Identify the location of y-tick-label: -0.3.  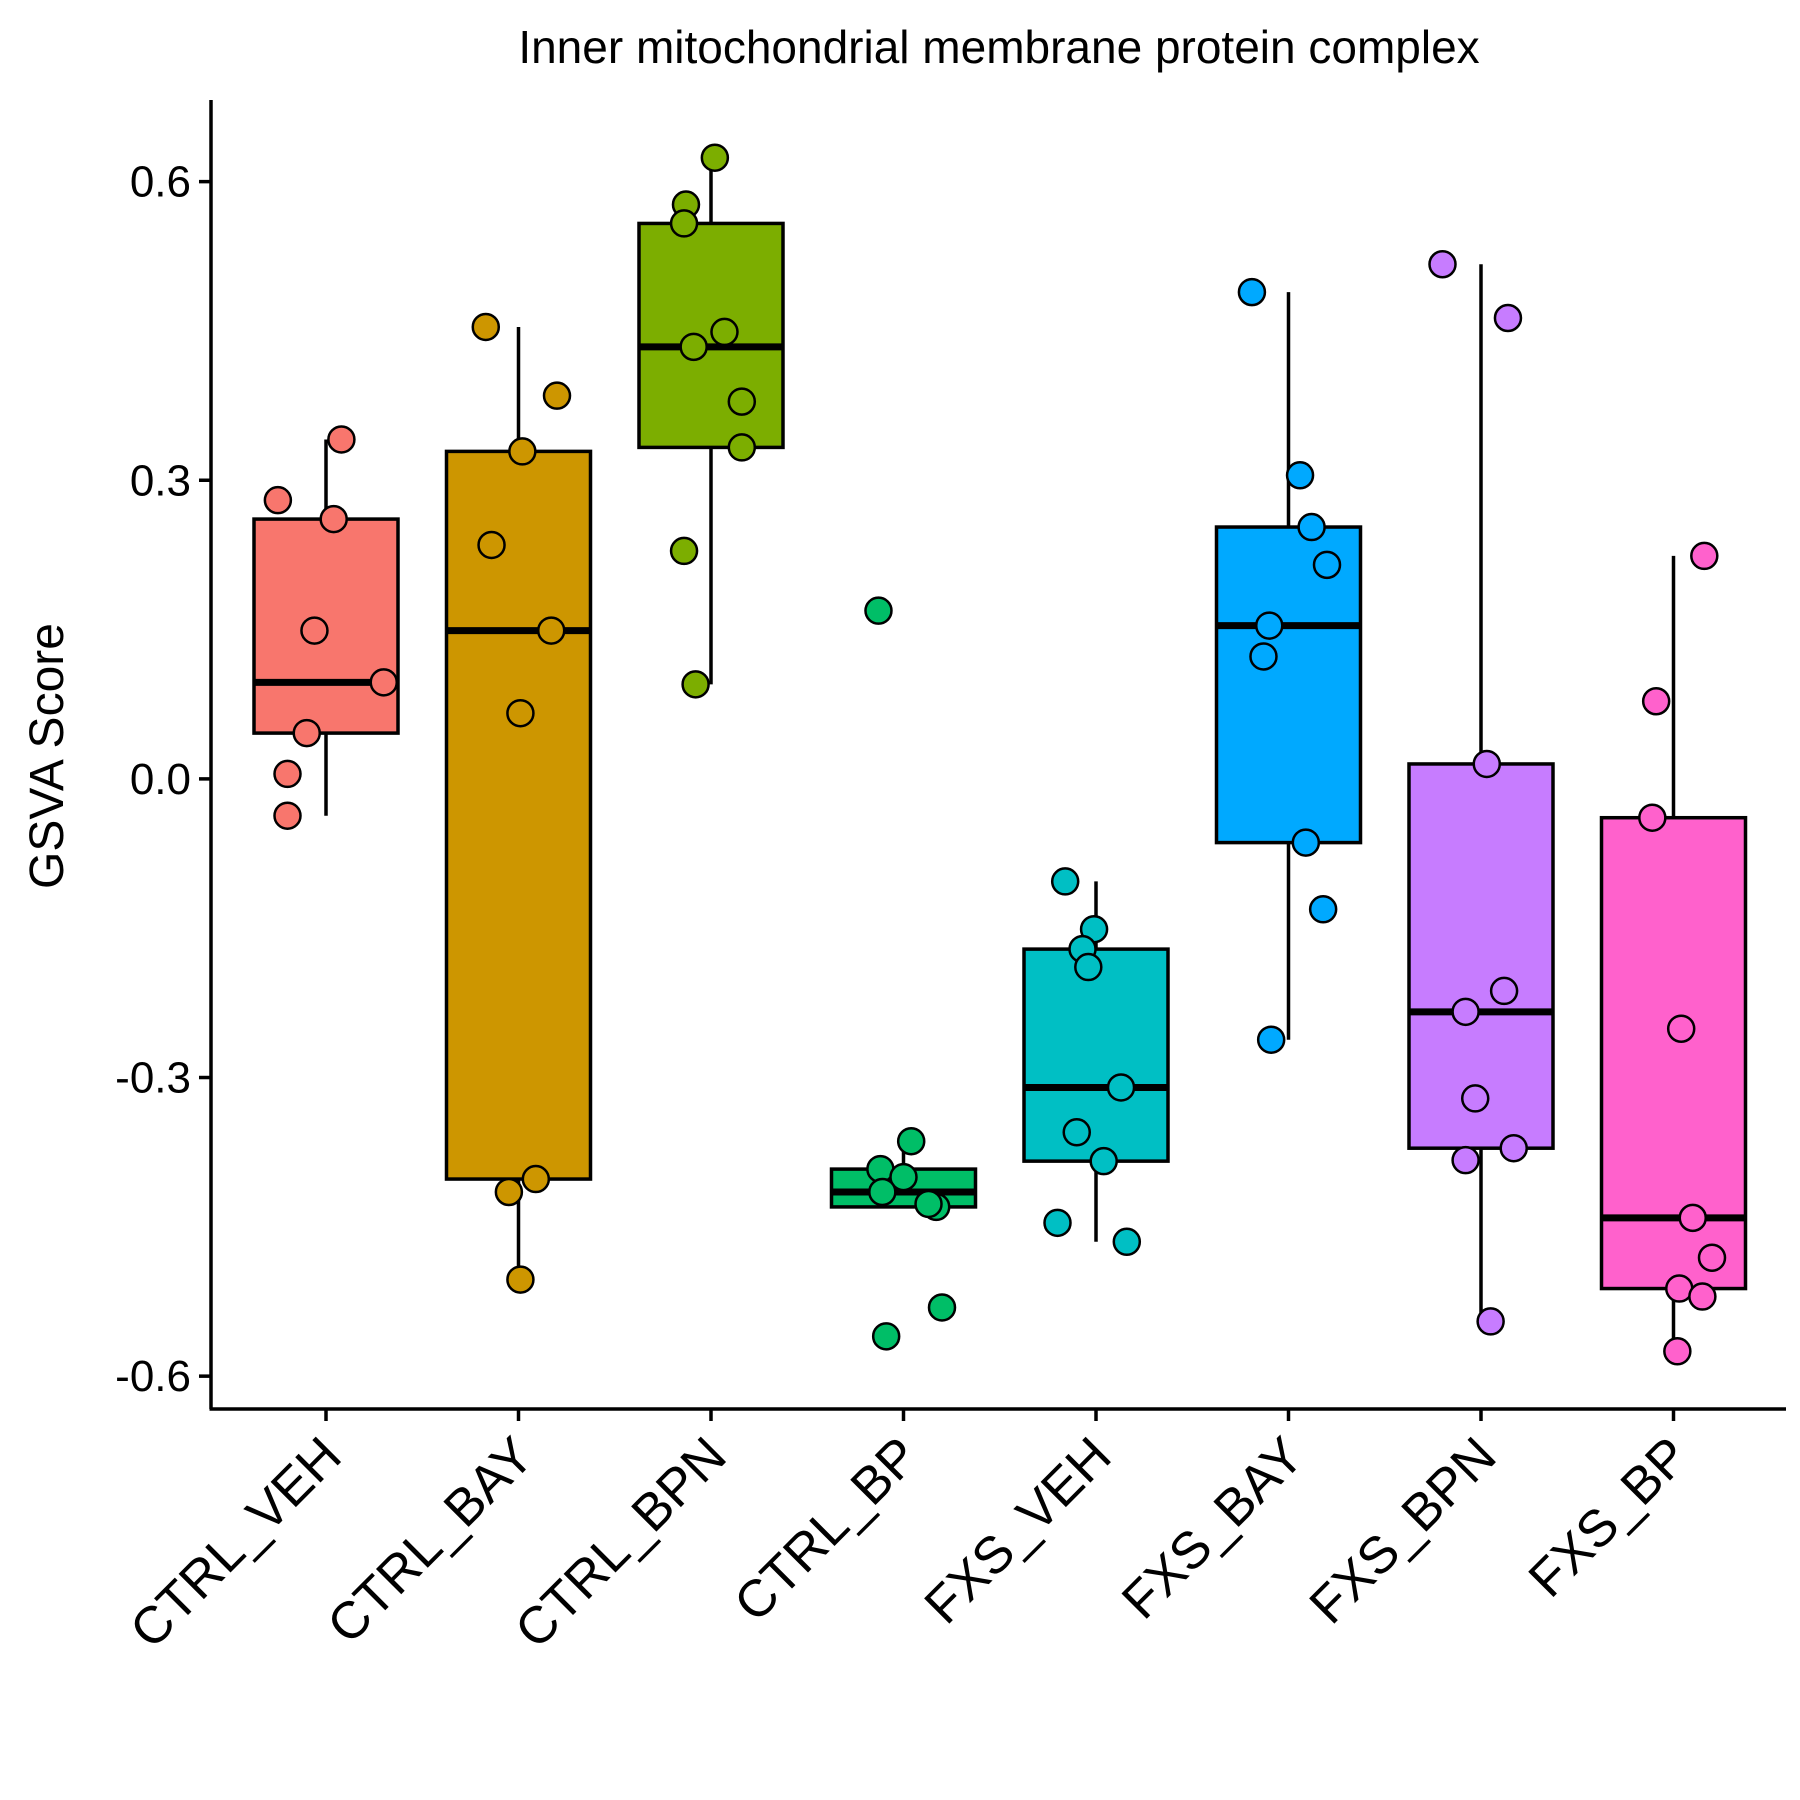
(153, 1078).